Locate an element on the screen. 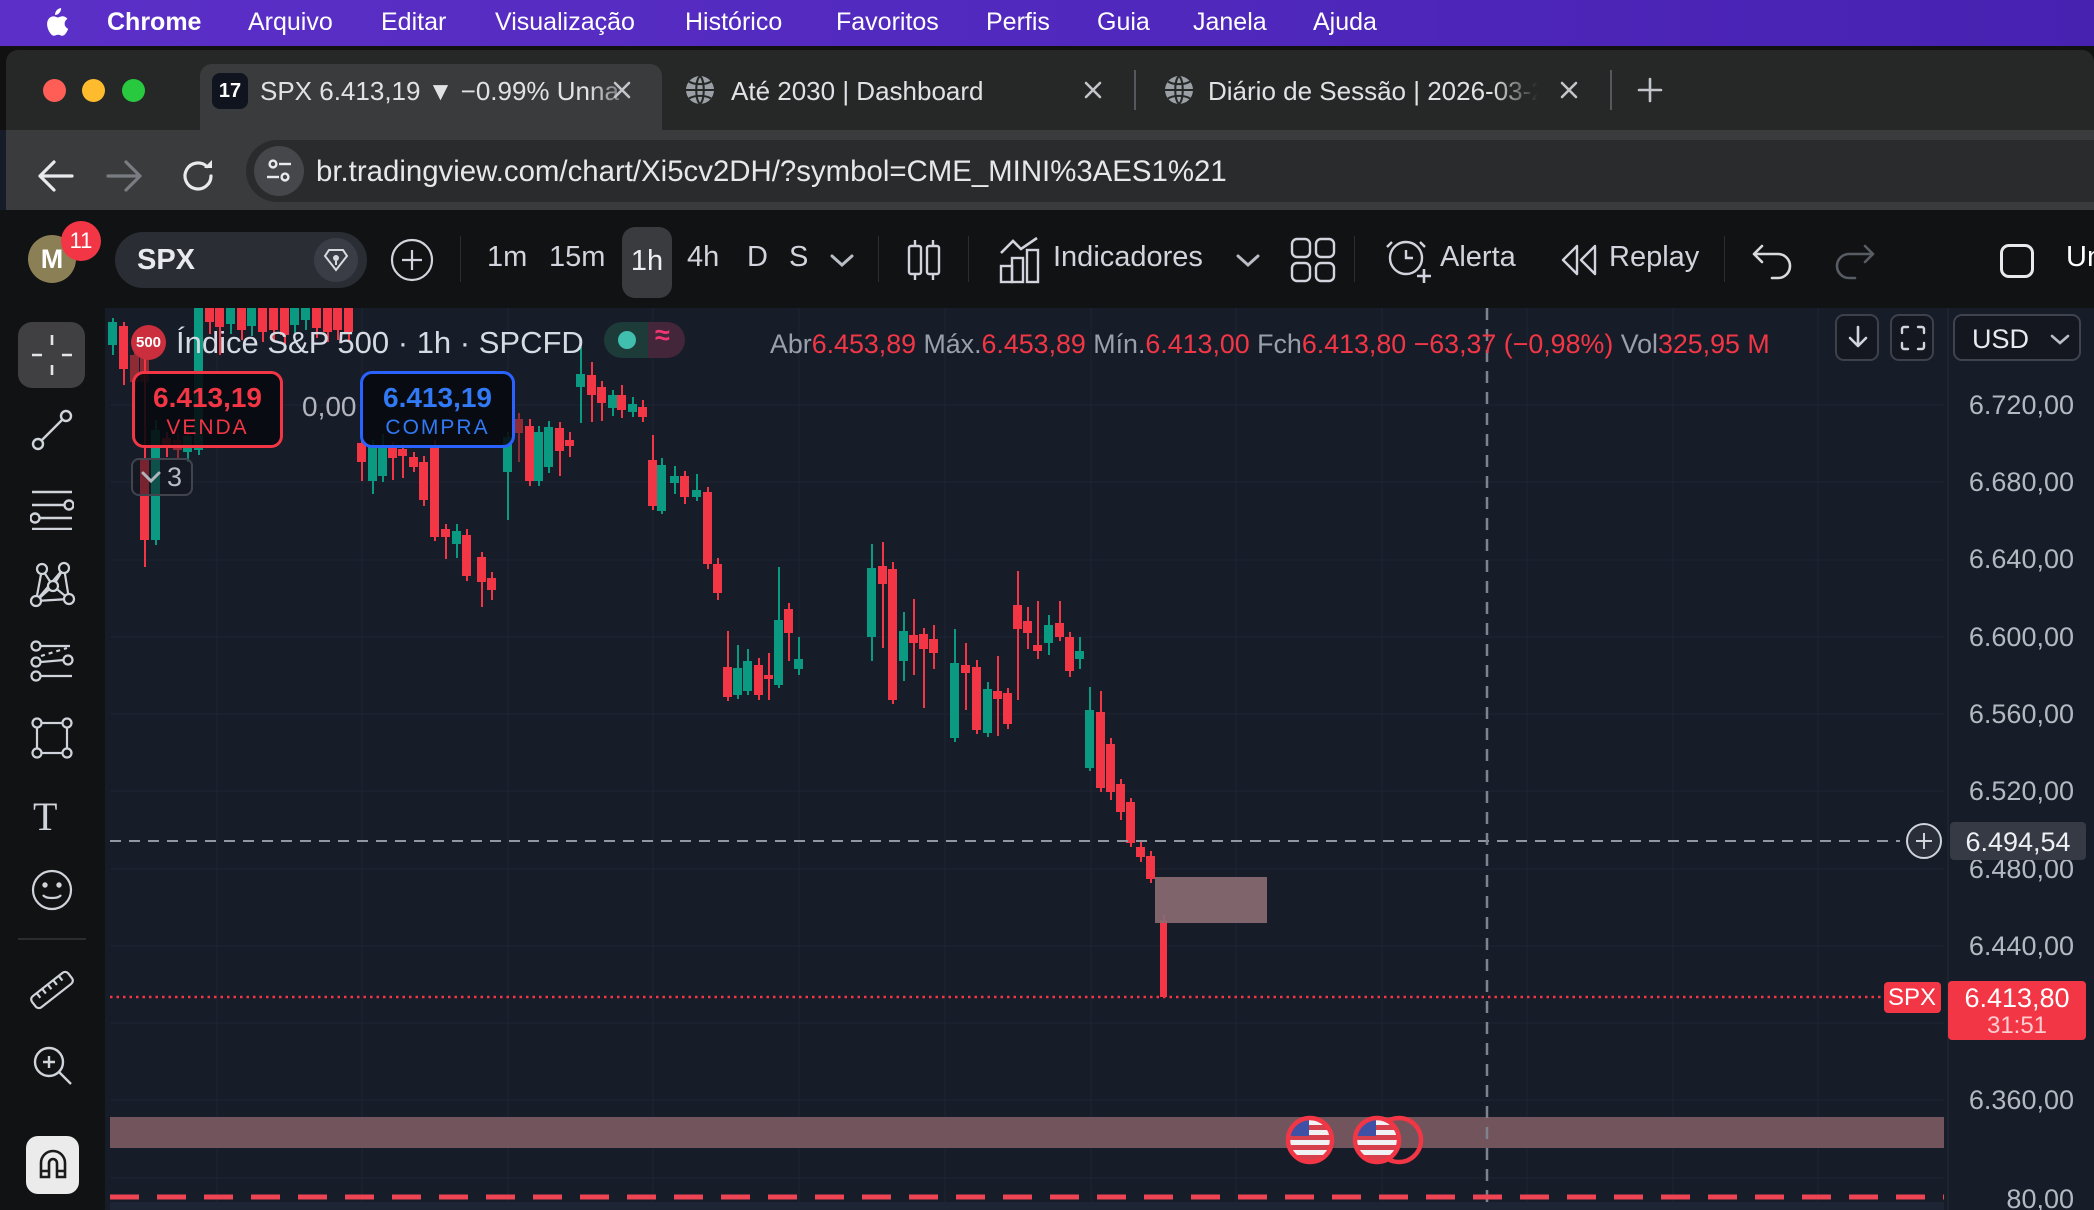 This screenshot has height=1210, width=2094. svg-text: 6.560,00 is located at coordinates (2021, 714).